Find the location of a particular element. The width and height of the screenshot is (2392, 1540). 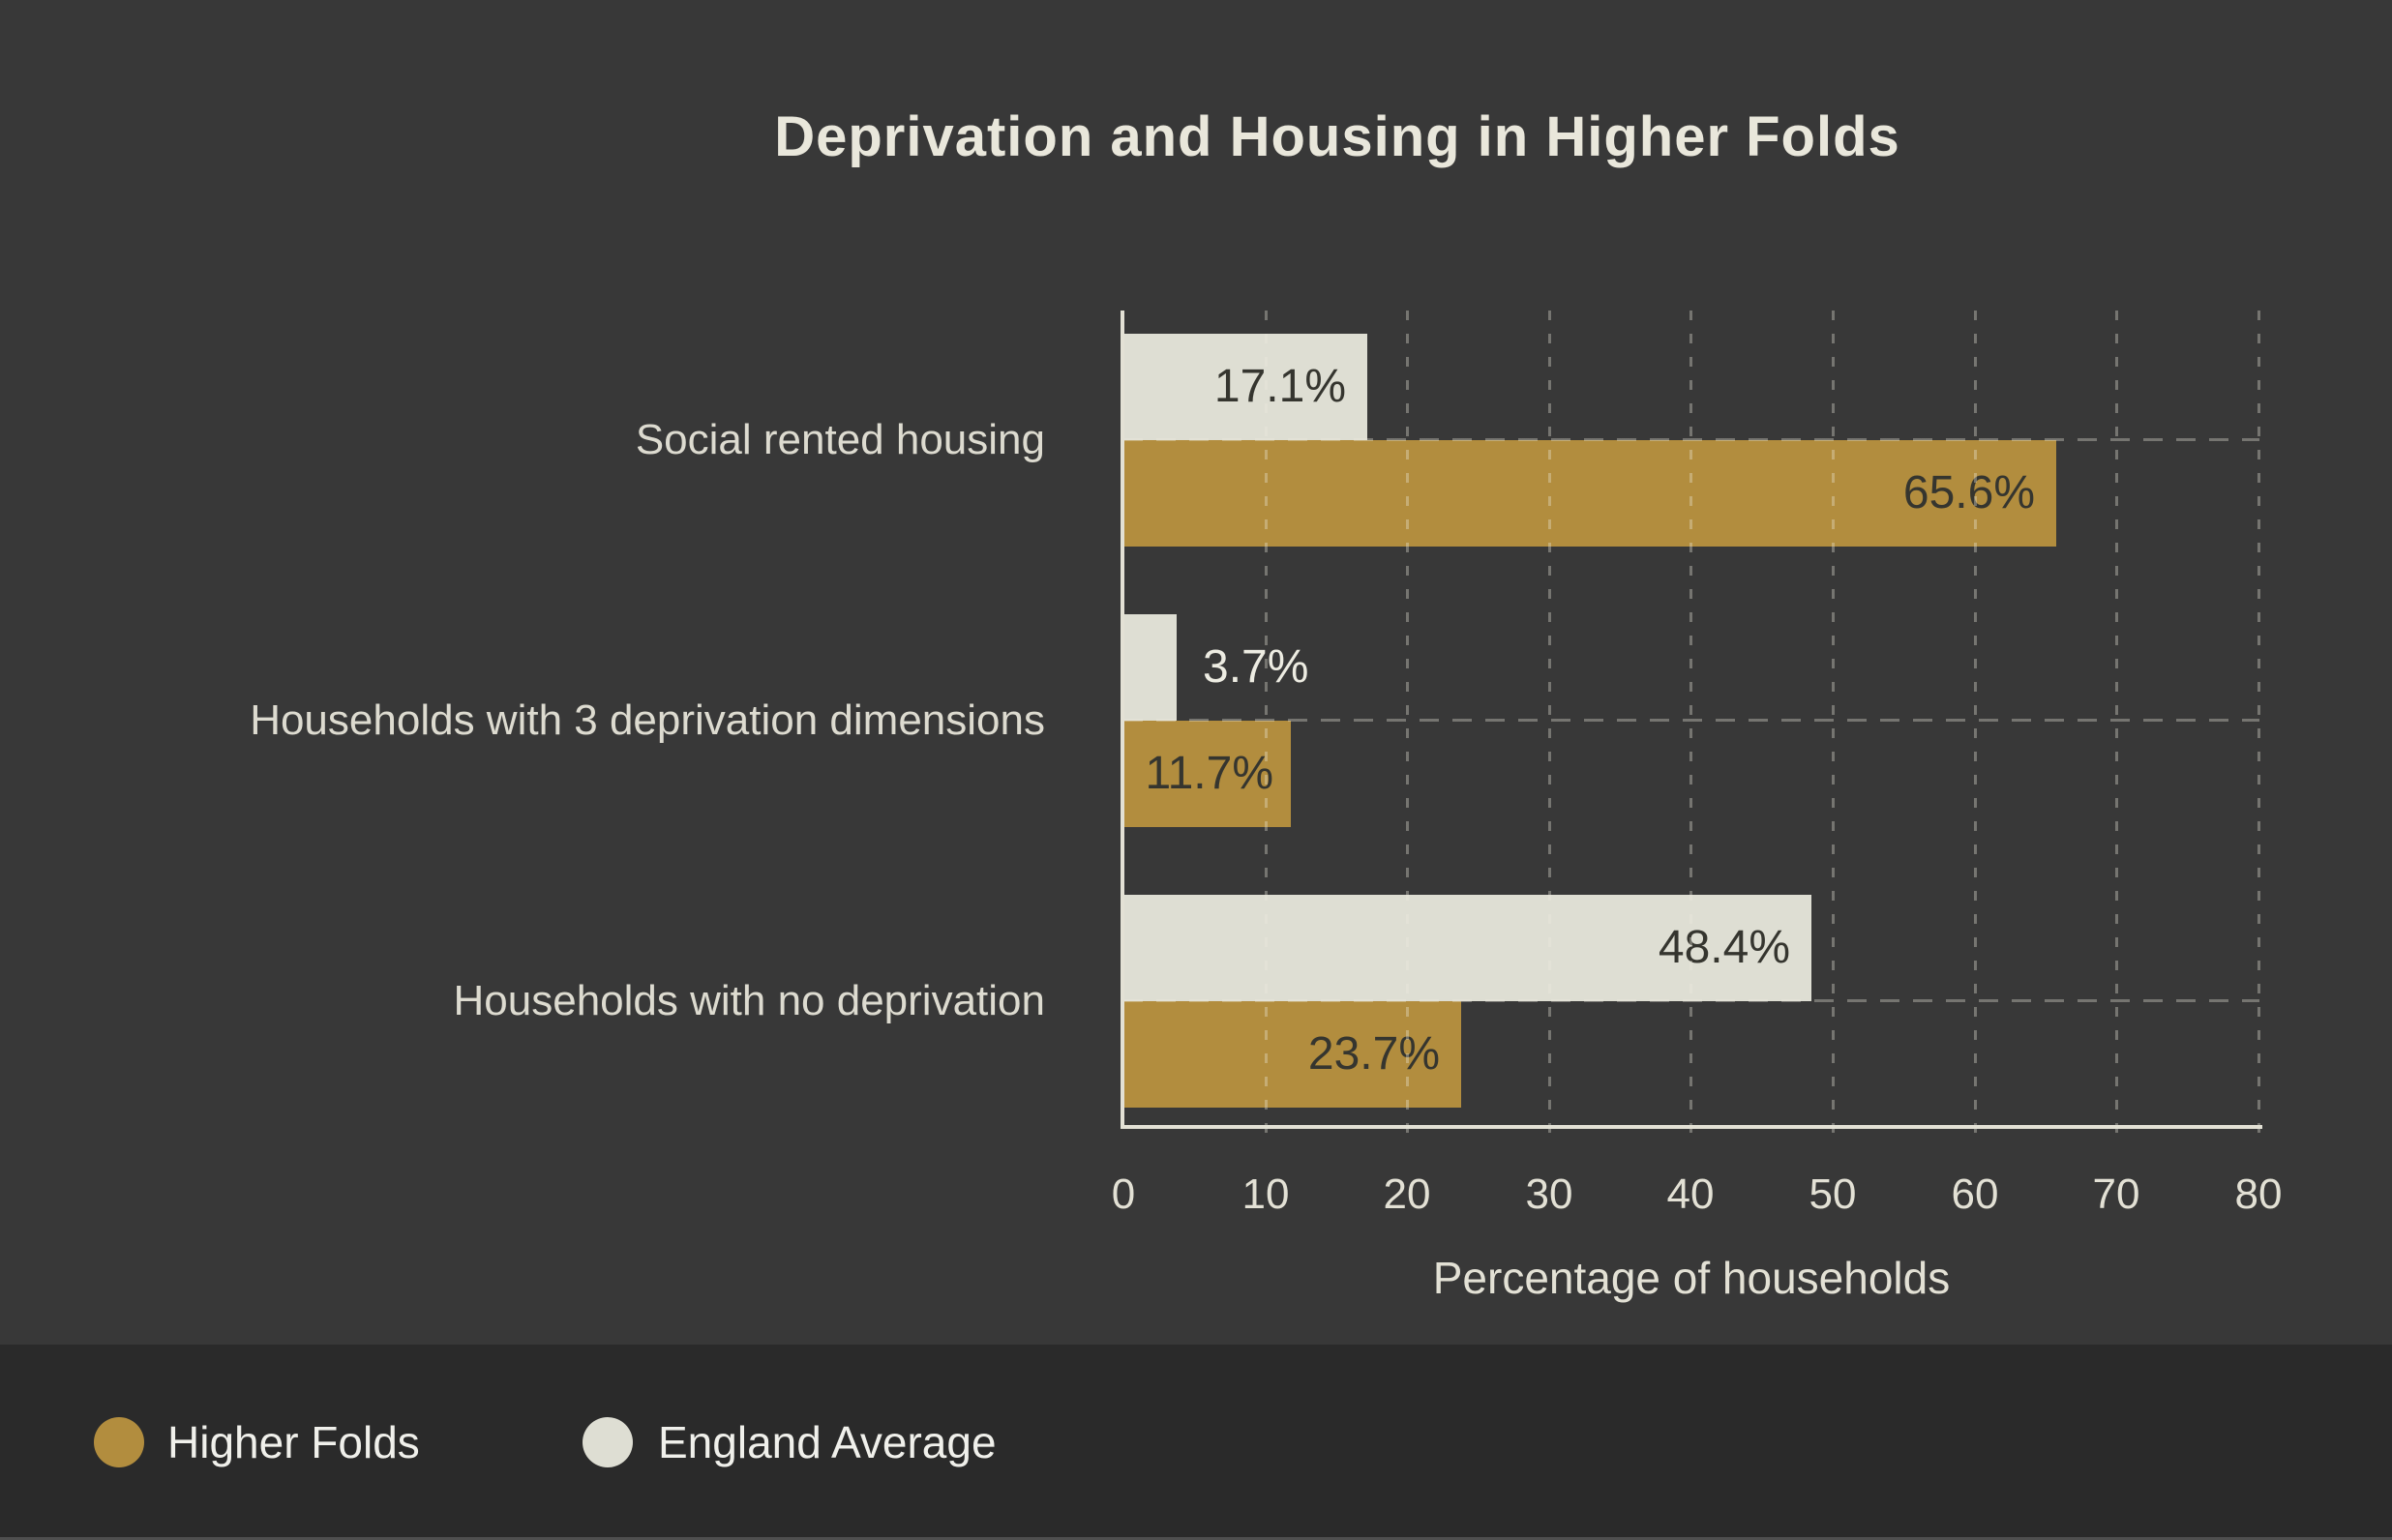

category-label-social-rented-housing: Social rented housing is located at coordinates (840, 439).